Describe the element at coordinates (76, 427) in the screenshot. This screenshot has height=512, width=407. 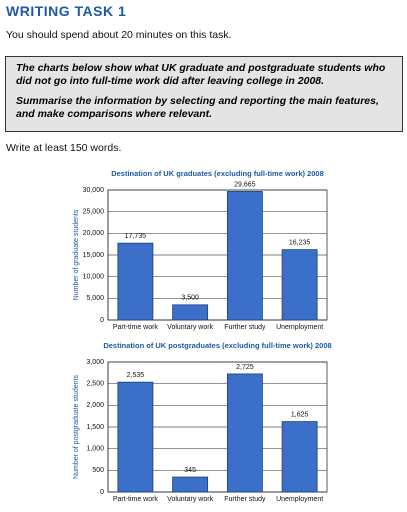
I see `y-axis-label: Number of postgraduate students` at that location.